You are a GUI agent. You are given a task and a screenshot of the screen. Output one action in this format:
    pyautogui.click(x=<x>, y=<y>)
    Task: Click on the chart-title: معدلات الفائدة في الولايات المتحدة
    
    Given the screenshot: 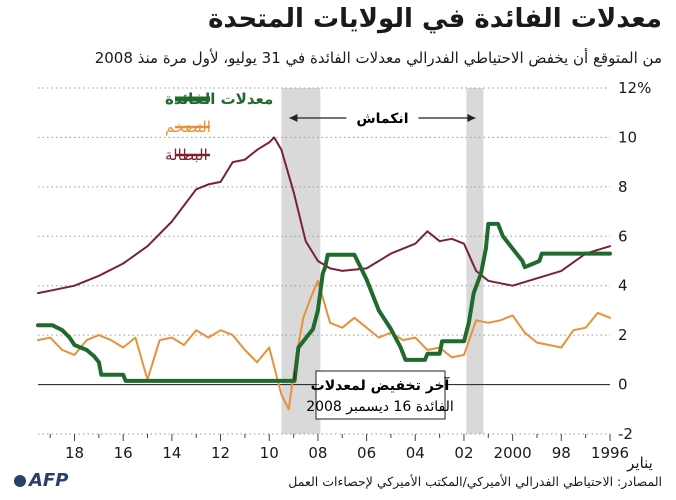 What is the action you would take?
    pyautogui.click(x=435, y=19)
    